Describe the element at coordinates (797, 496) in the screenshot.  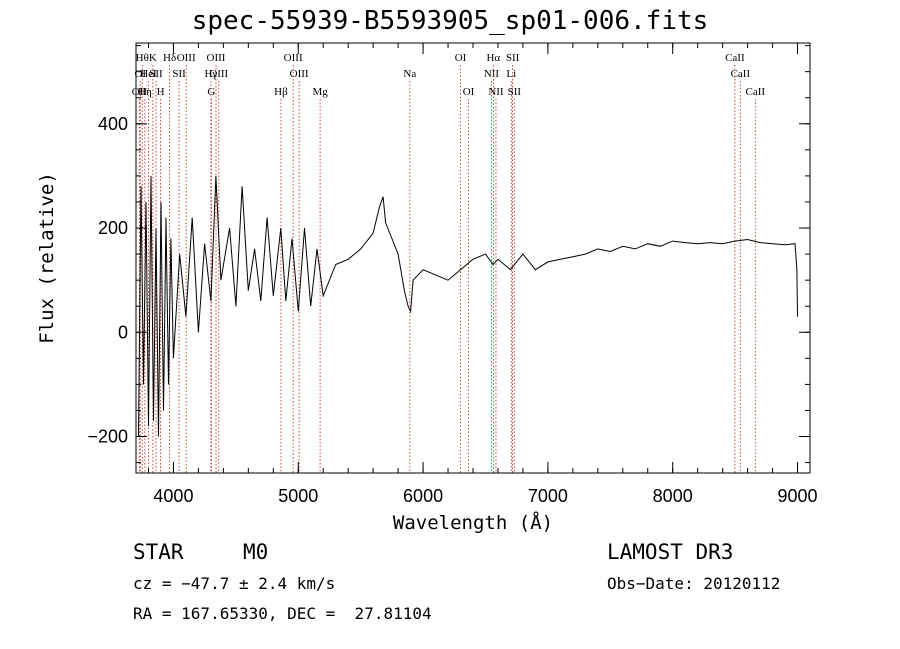
I see `x-tick-label-9000: 9000` at that location.